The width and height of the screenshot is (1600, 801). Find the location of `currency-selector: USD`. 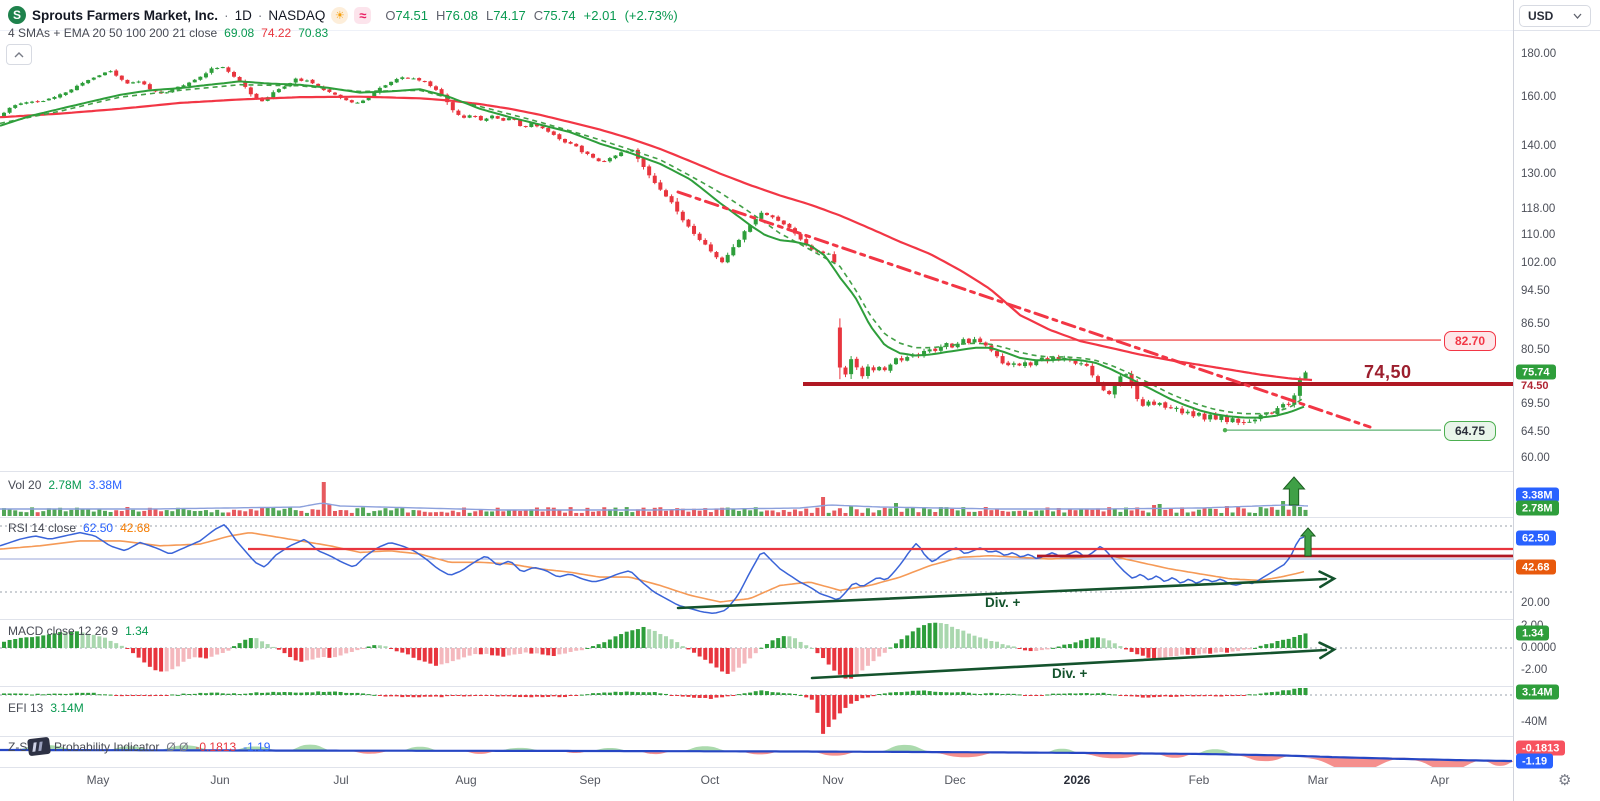

currency-selector: USD is located at coordinates (1555, 16).